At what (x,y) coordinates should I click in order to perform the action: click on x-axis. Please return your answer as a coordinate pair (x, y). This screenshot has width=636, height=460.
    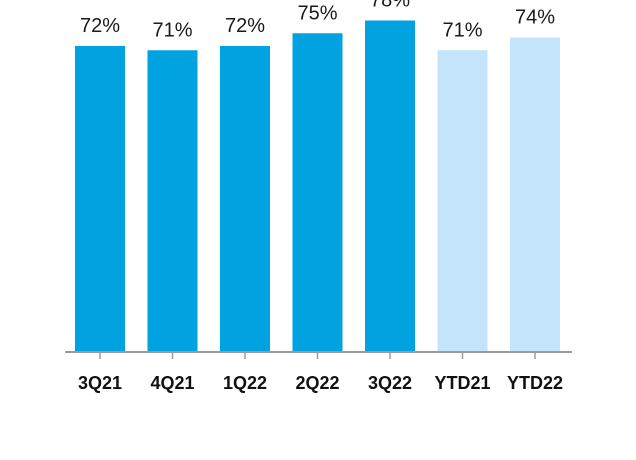
    Looking at the image, I should click on (318, 355).